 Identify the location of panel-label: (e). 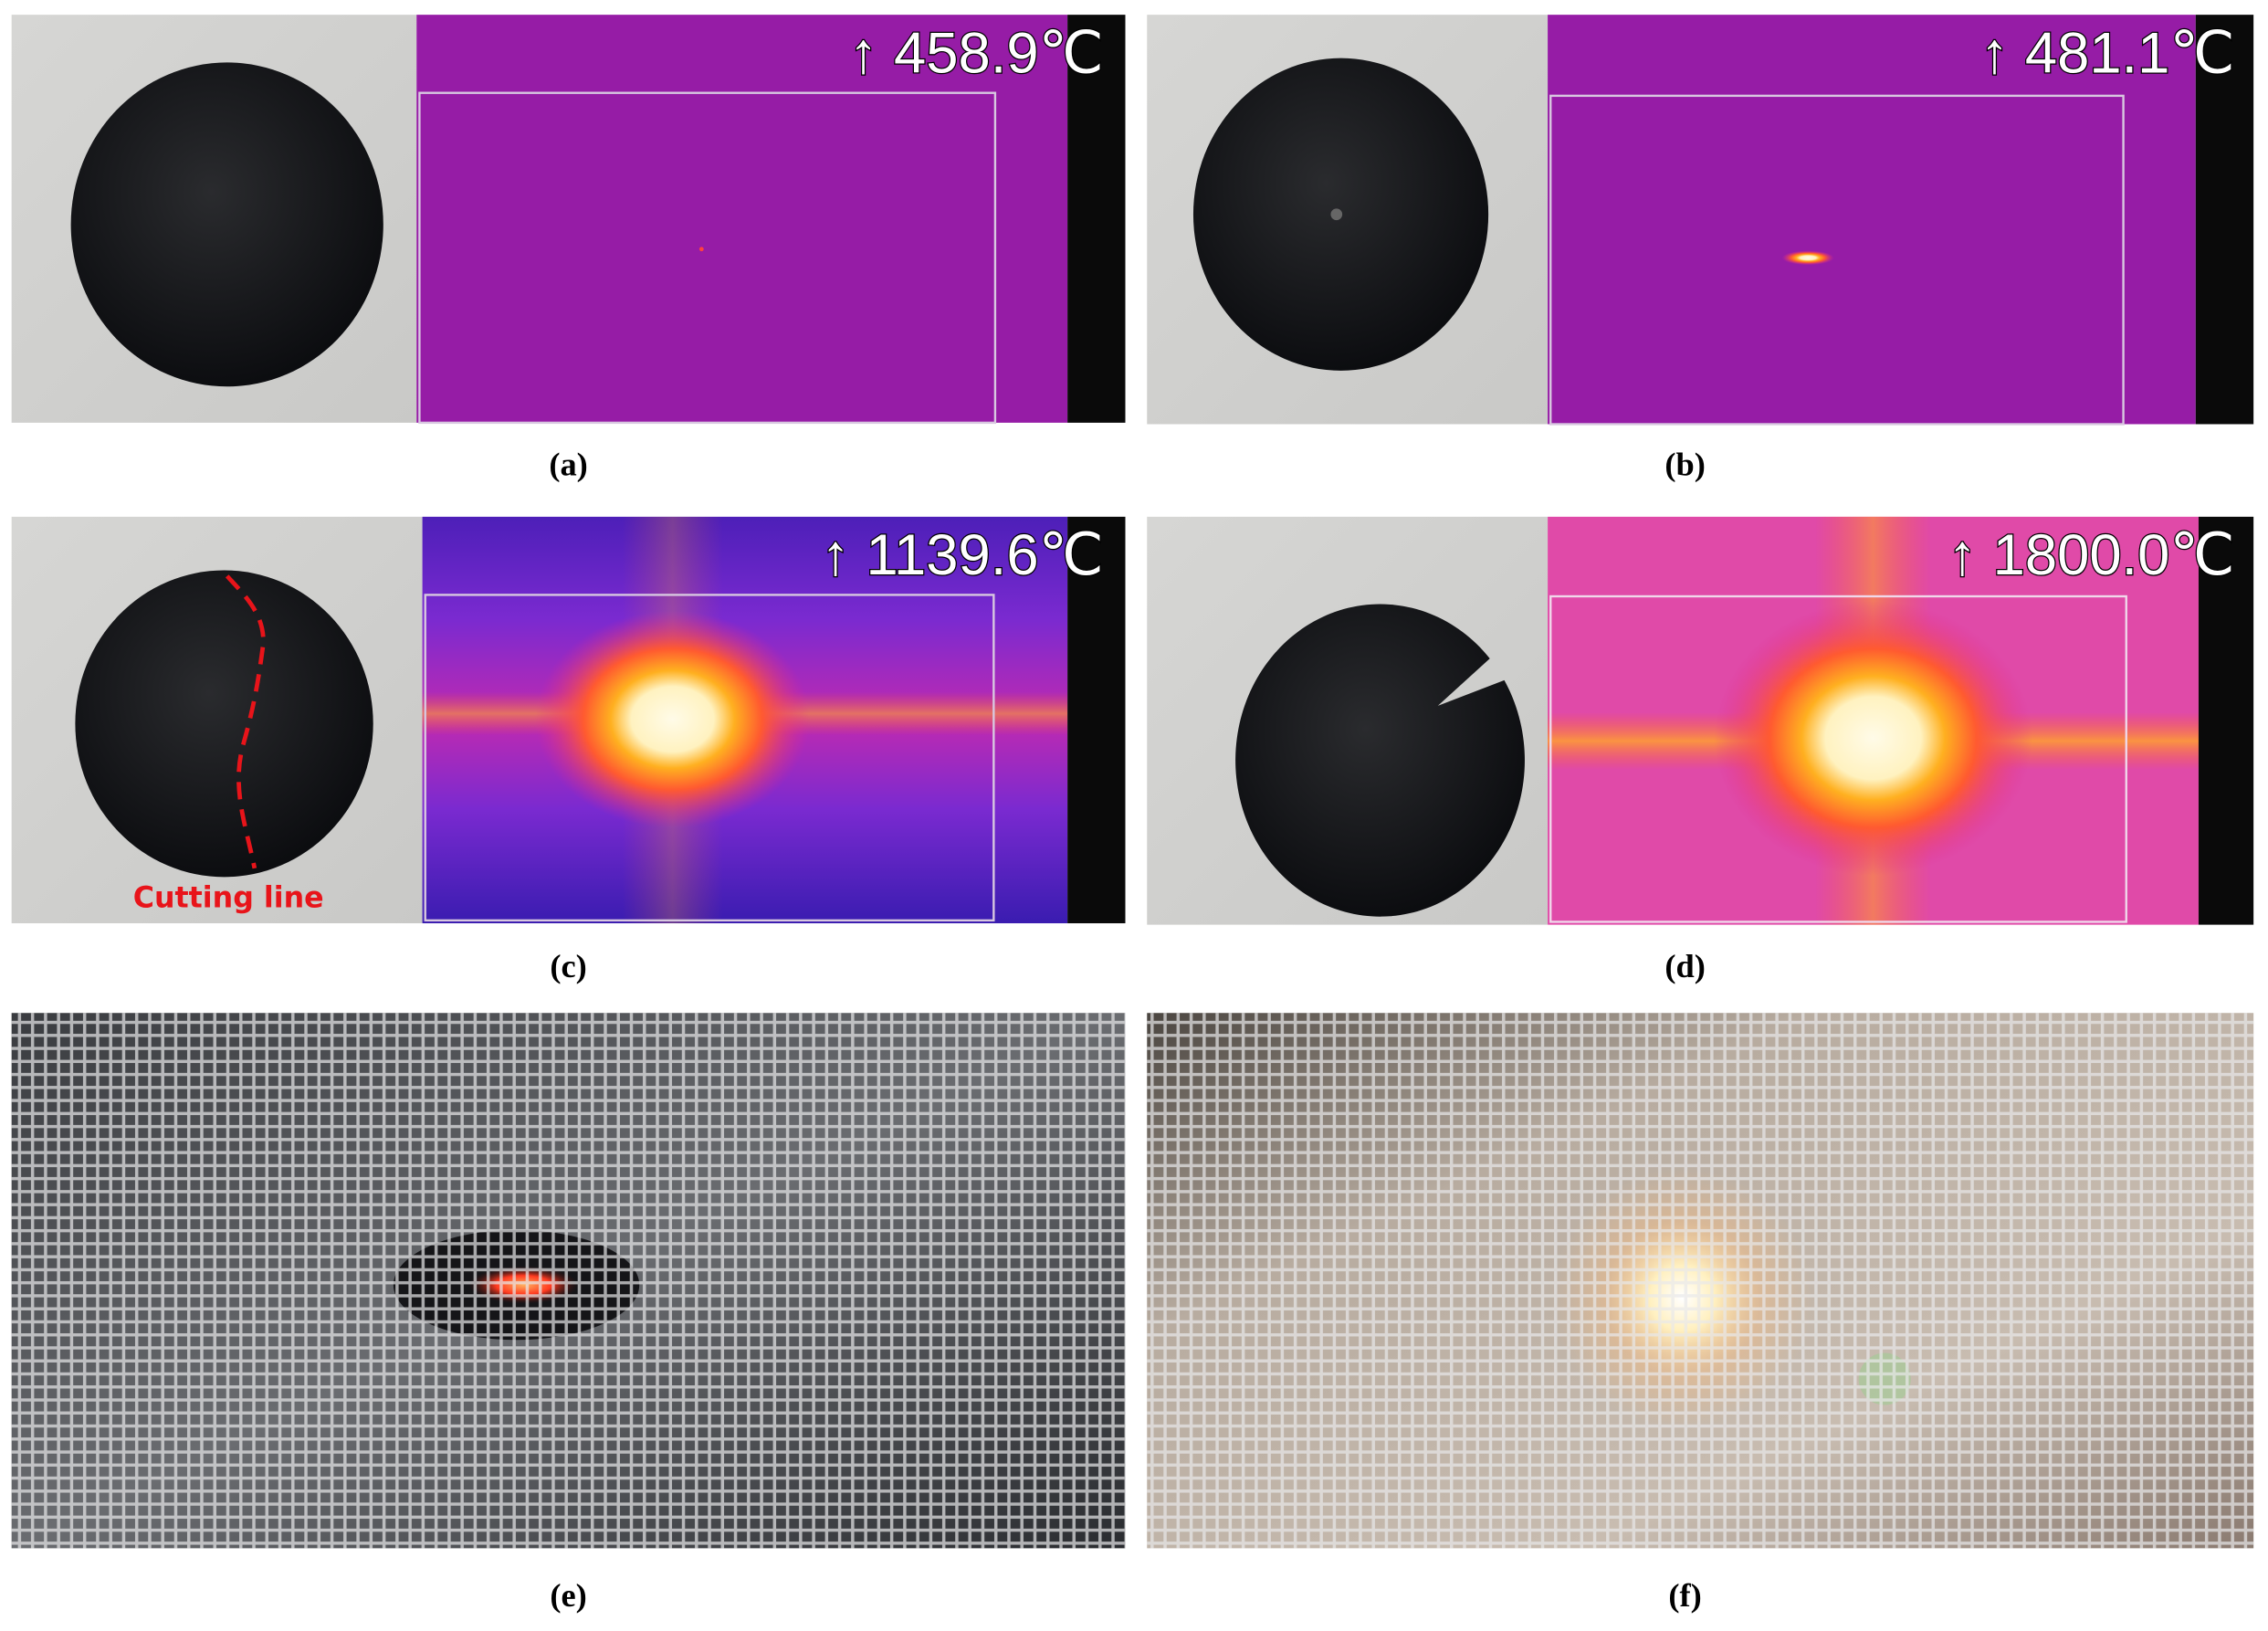
(568, 1595).